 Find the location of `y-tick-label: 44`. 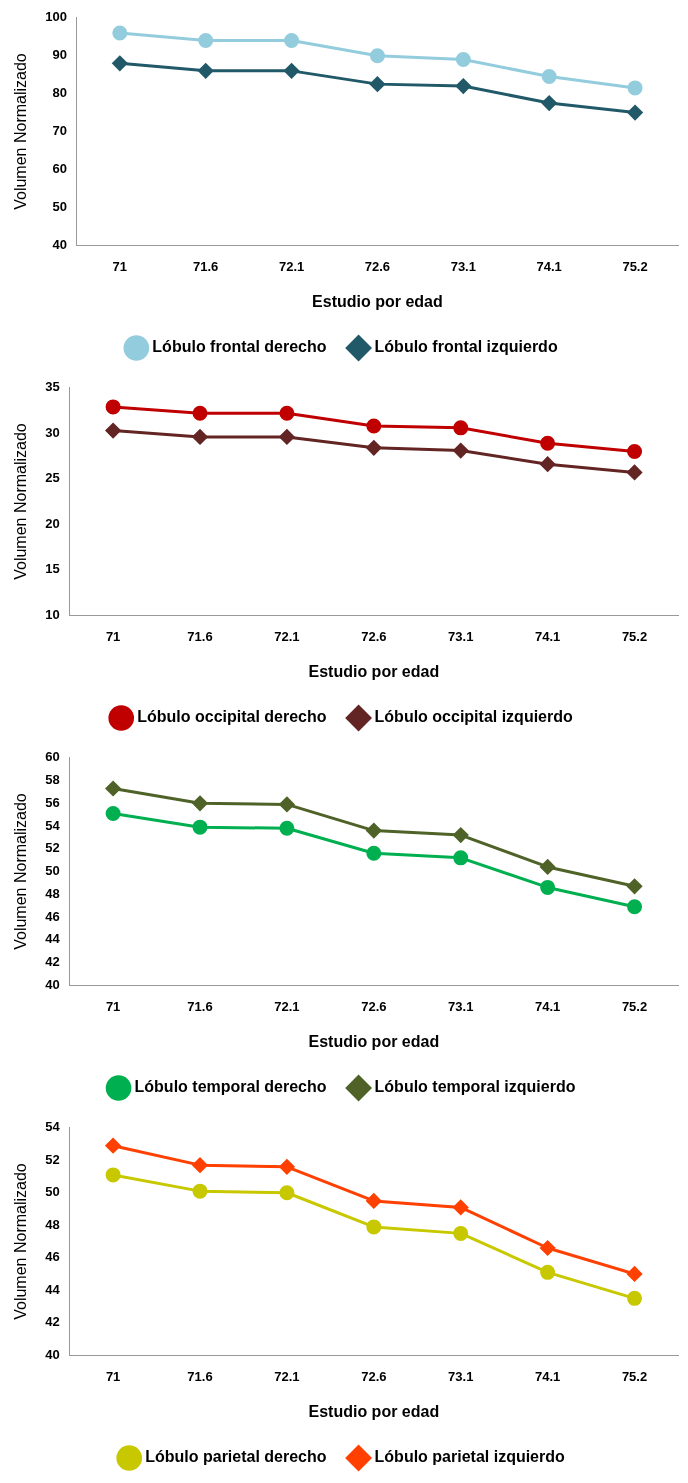

y-tick-label: 44 is located at coordinates (53, 1289).